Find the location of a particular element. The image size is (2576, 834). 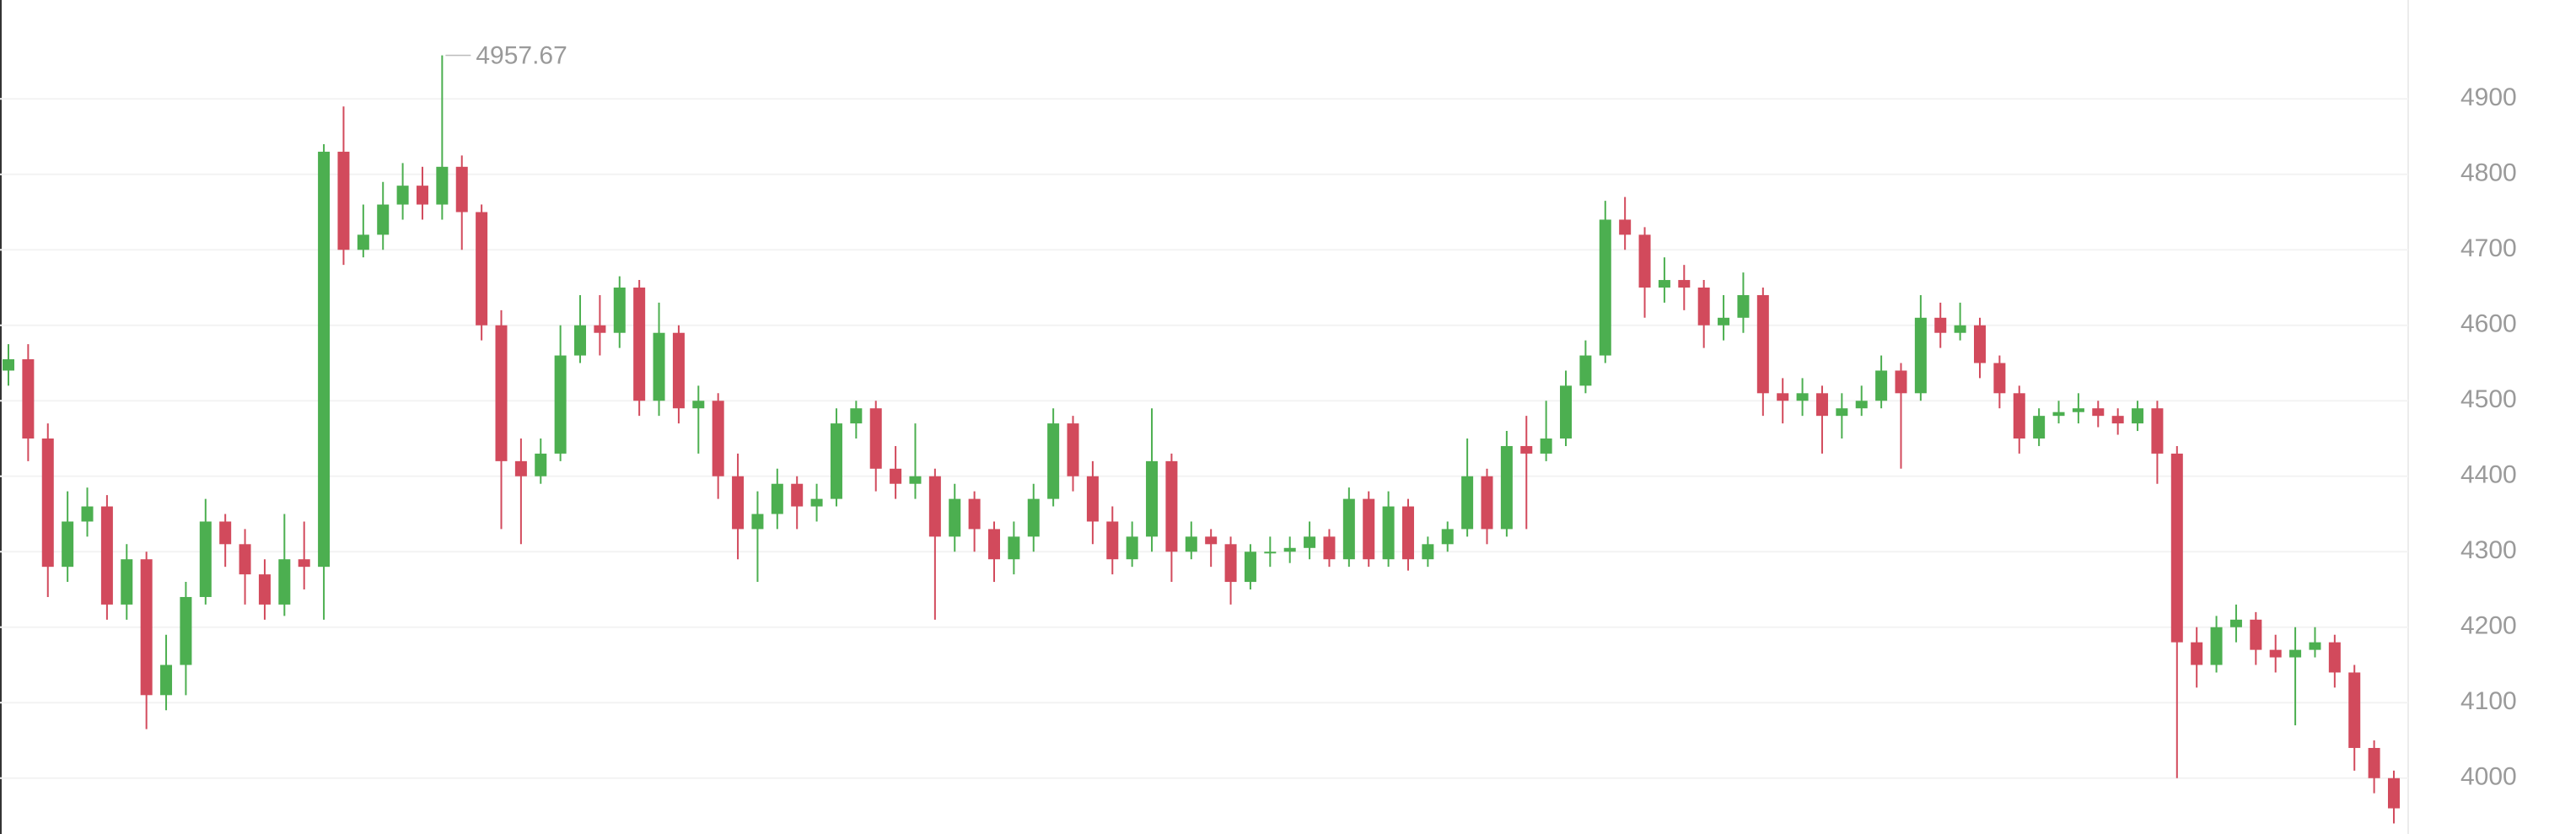

y-tick-label: 4100 is located at coordinates (2488, 701).